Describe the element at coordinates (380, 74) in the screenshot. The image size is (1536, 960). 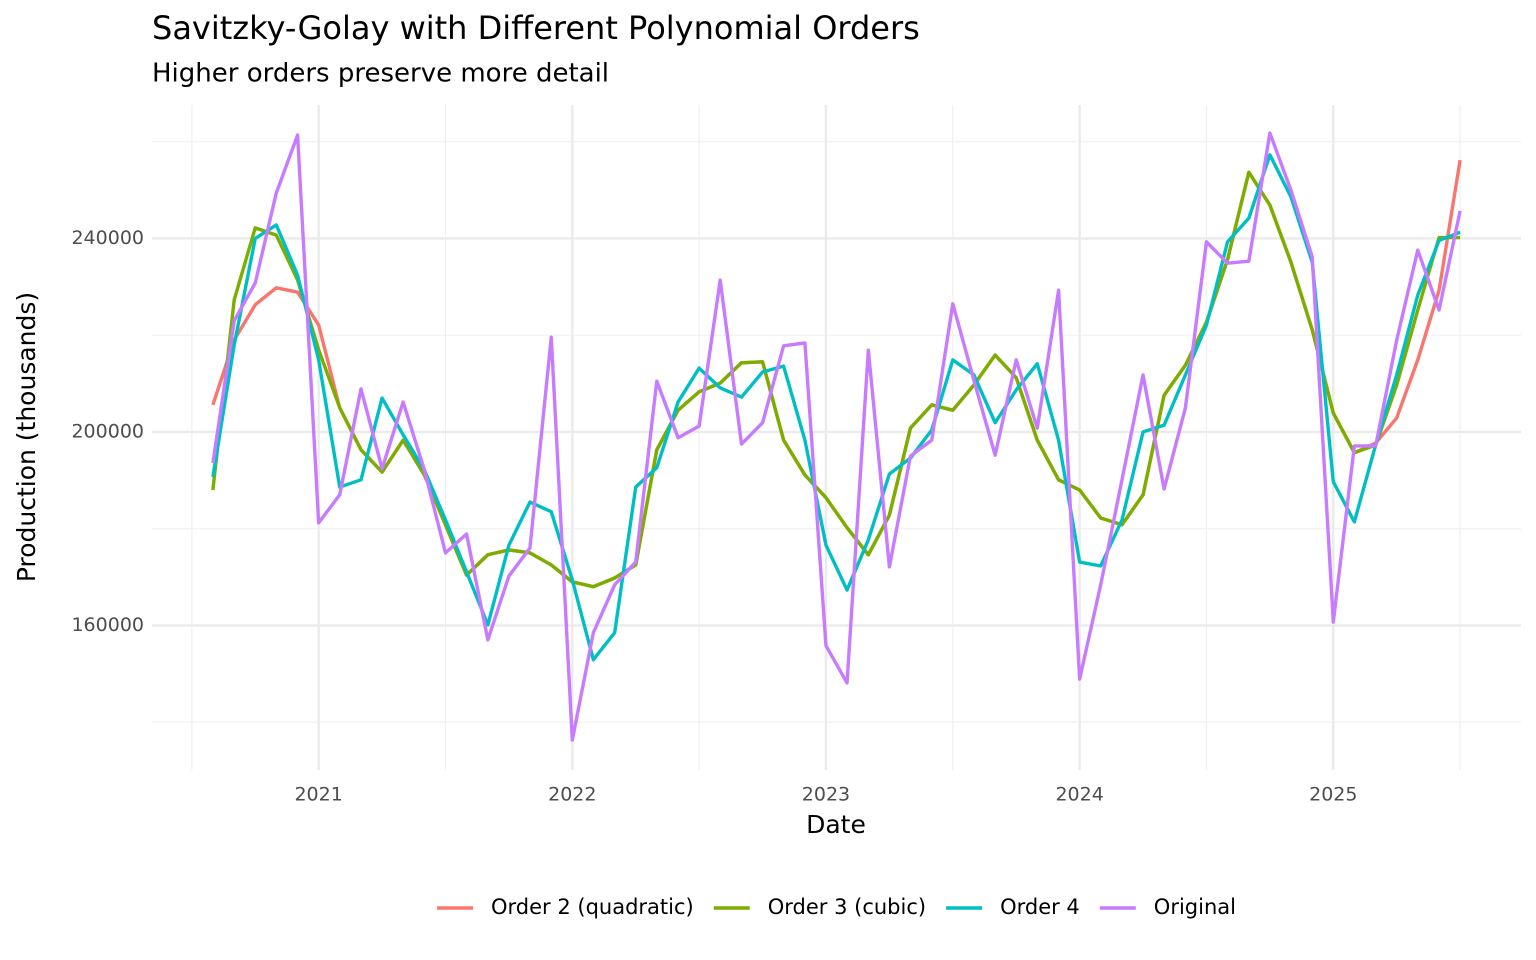
I see `chart-subtitle: Higher orders preserve more detail` at that location.